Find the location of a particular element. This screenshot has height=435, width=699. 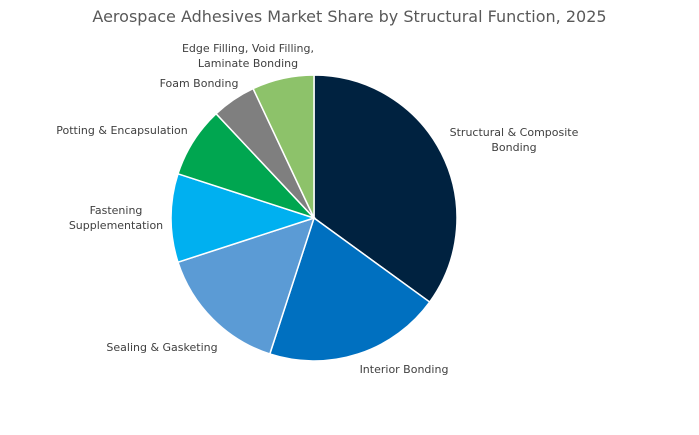

slice-label-2: Interior Bonding is located at coordinates (404, 369).